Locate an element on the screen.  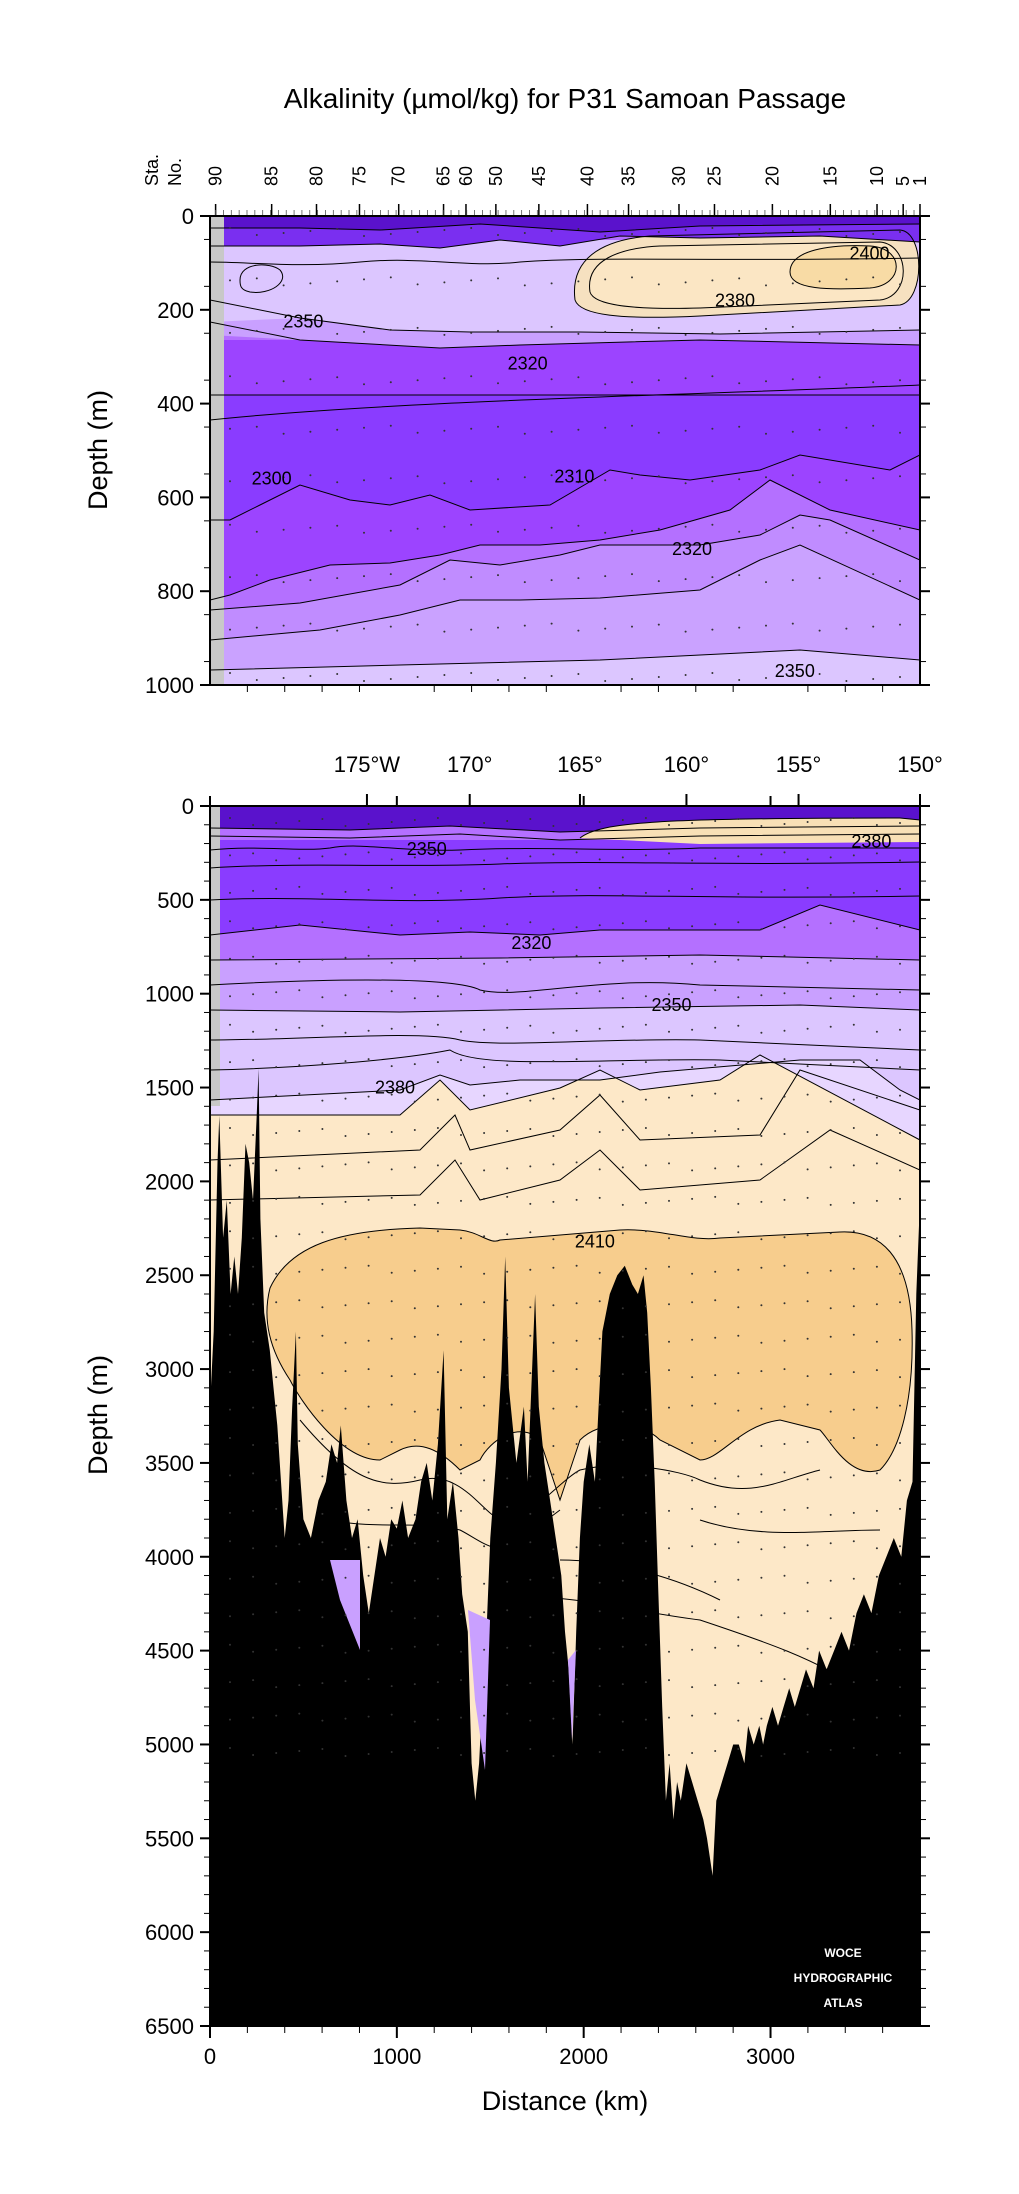
longitude-label: 160° is located at coordinates (687, 764).